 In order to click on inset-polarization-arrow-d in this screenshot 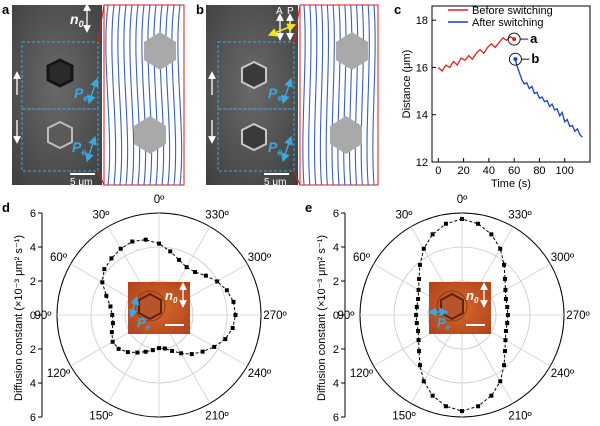, I will do `click(134, 307)`.